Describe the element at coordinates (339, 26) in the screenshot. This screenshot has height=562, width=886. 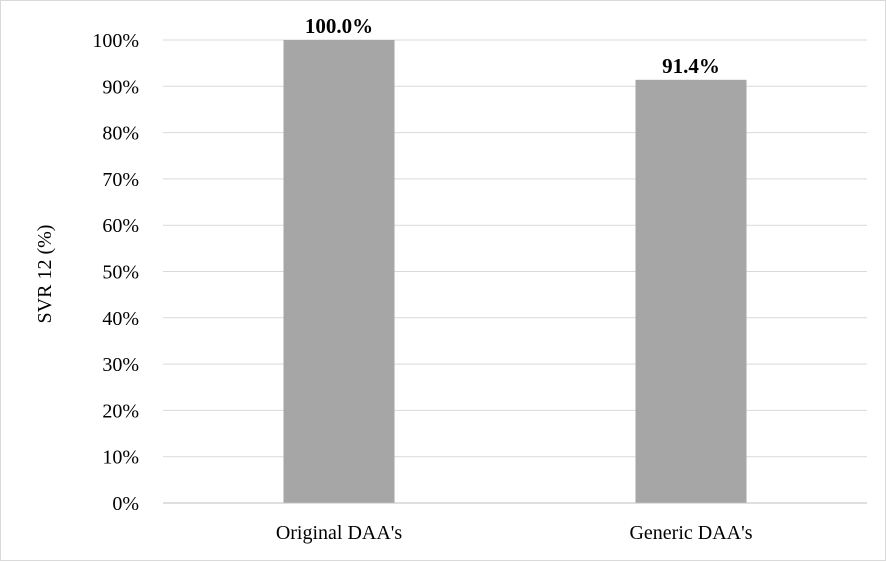
I see `data-label: 100.0%` at that location.